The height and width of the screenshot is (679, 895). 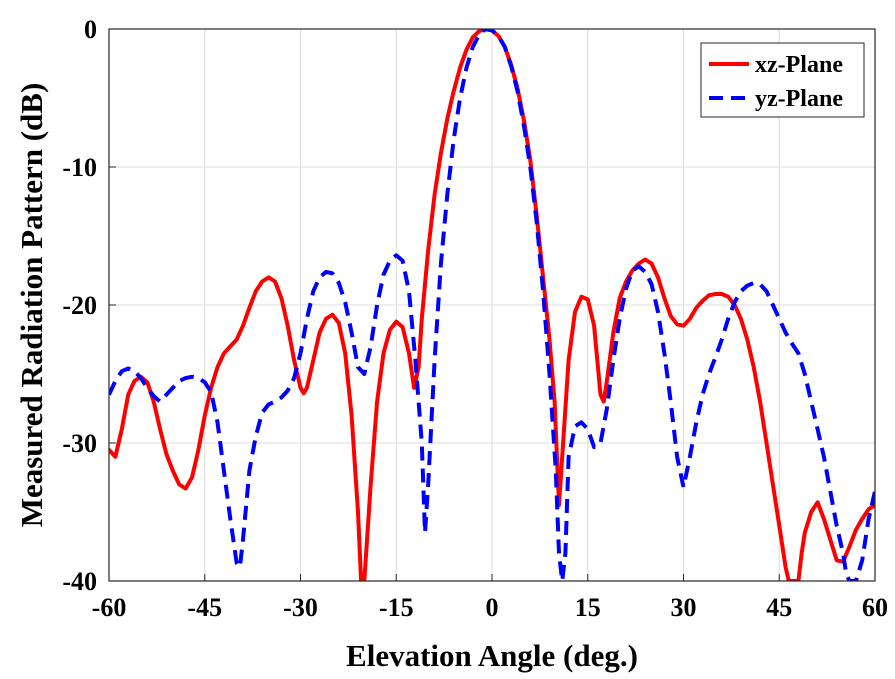 I want to click on y-tick-label: 0, so click(x=90, y=29).